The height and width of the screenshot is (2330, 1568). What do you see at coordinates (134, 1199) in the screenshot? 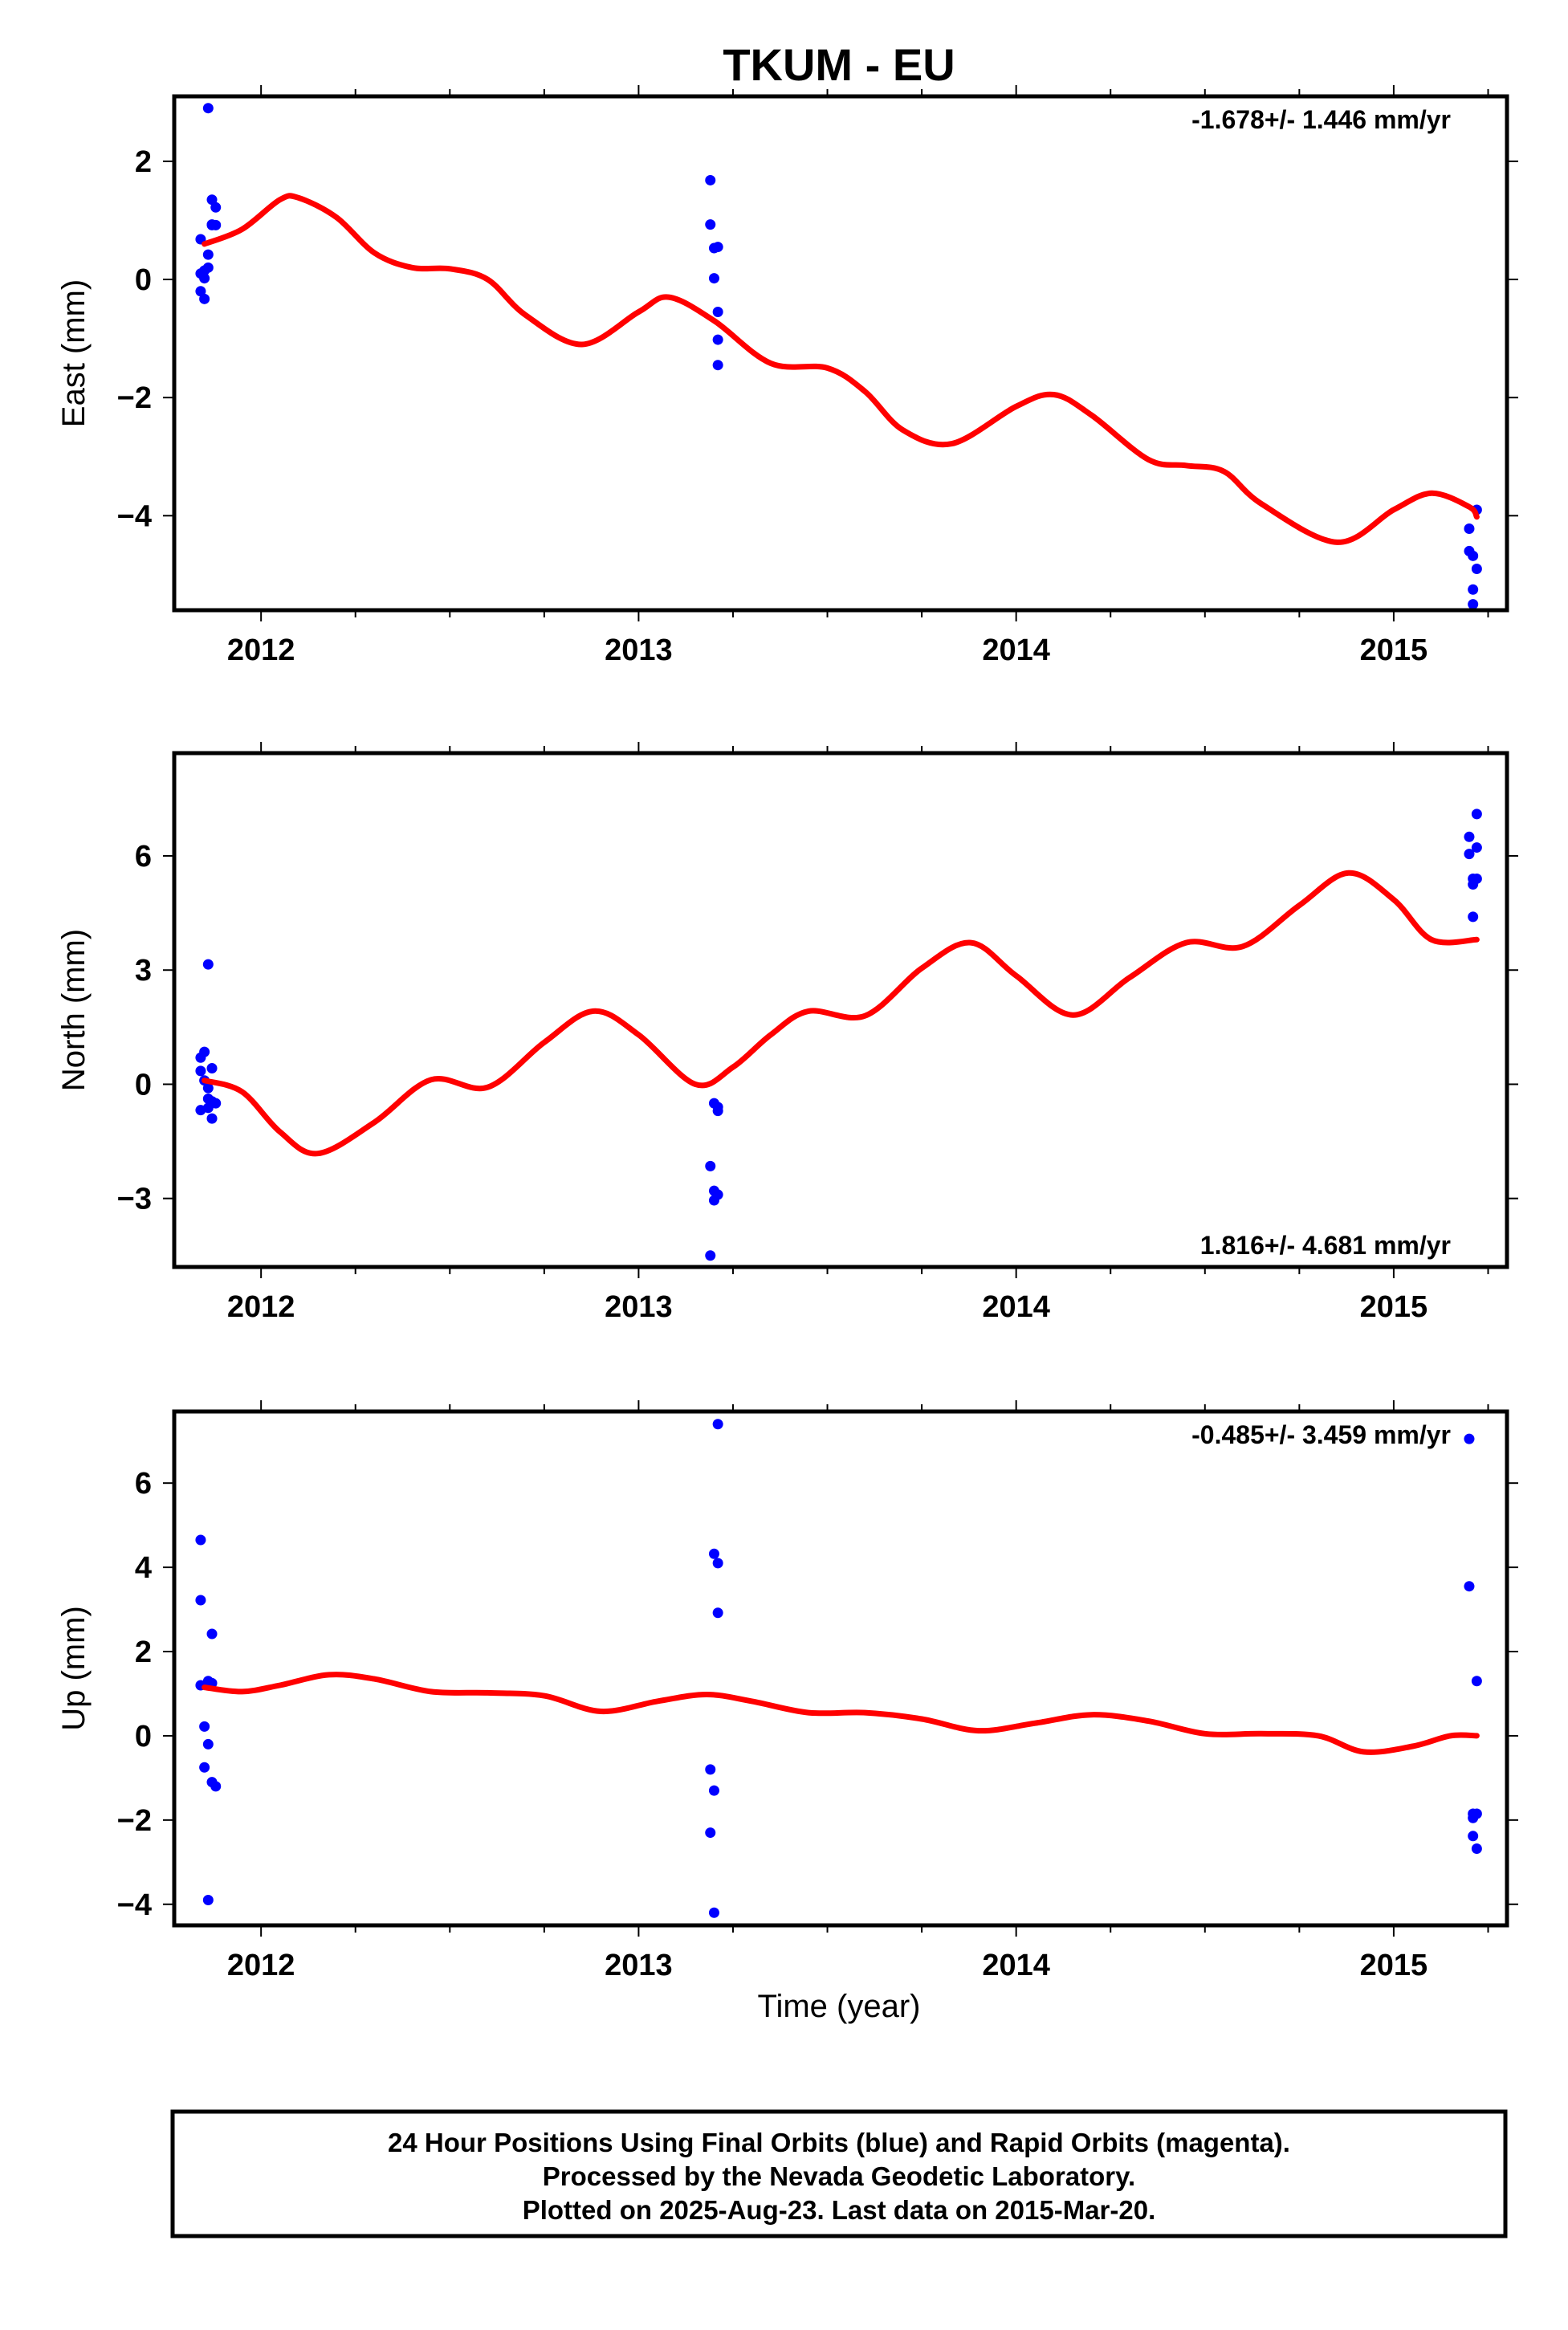
I see `north-y-tick-label: −3` at bounding box center [134, 1199].